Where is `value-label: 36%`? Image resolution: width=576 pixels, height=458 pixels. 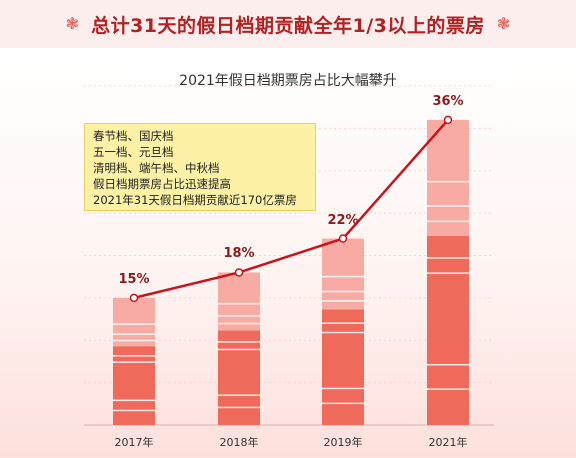
value-label: 36% is located at coordinates (448, 101).